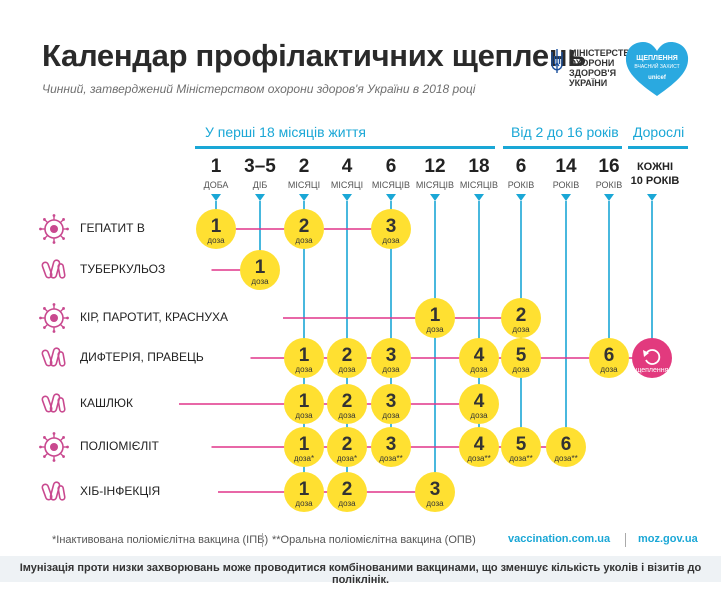  What do you see at coordinates (53, 491) in the screenshot?
I see `hib-bacteria-icon` at bounding box center [53, 491].